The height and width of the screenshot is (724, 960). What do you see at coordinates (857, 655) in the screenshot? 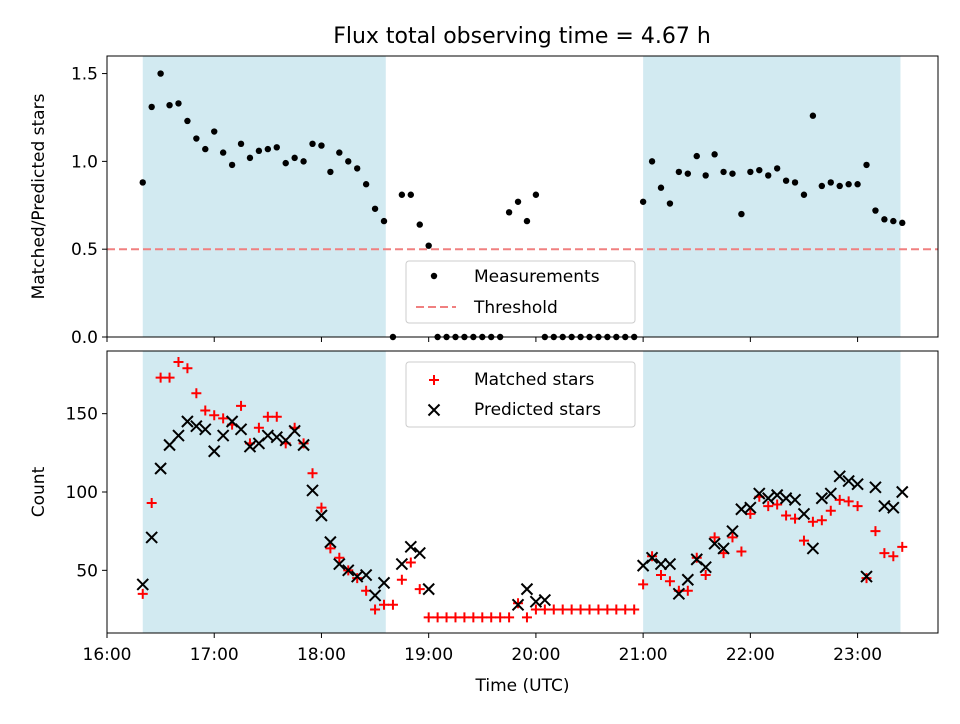
I see `x-tick-label: 23:00` at bounding box center [857, 655].